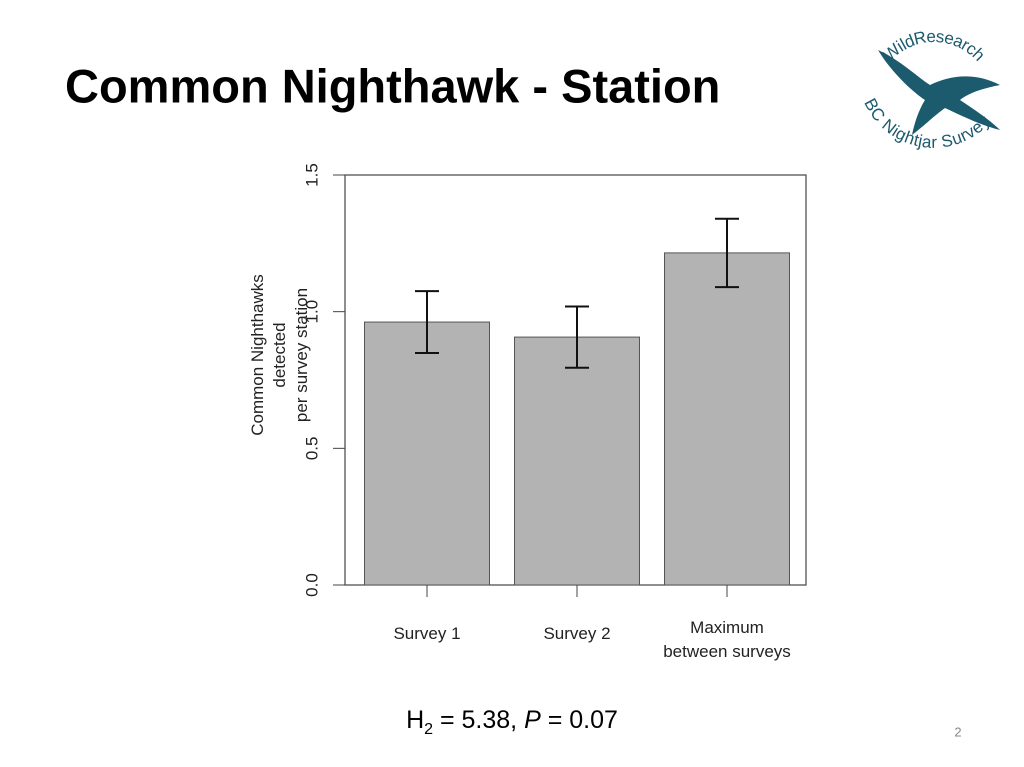  I want to click on y-tick-label: 1.5, so click(311, 175).